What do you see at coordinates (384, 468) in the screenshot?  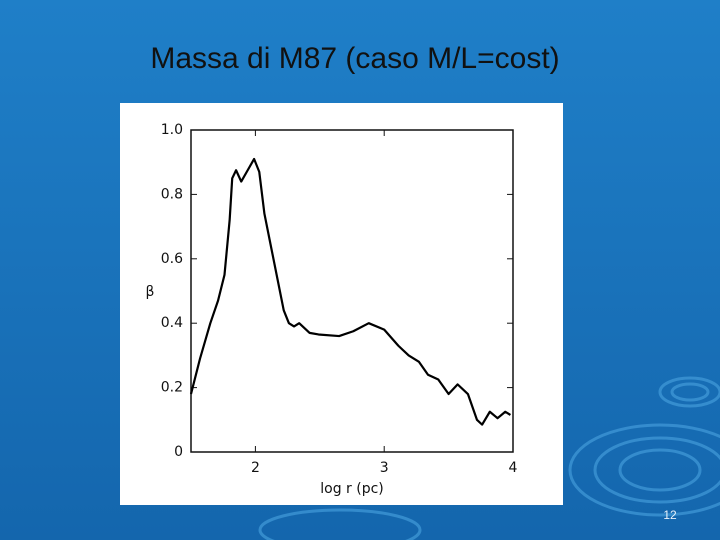 I see `x-tick-label: 3` at bounding box center [384, 468].